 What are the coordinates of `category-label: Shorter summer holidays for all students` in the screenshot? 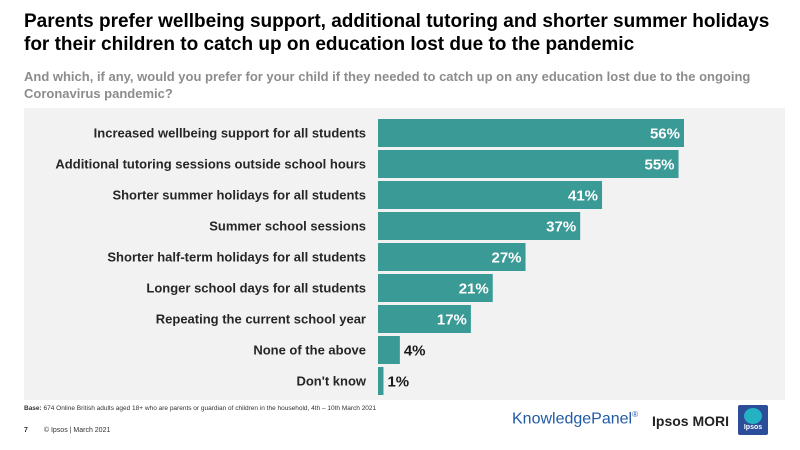 It's located at (239, 195).